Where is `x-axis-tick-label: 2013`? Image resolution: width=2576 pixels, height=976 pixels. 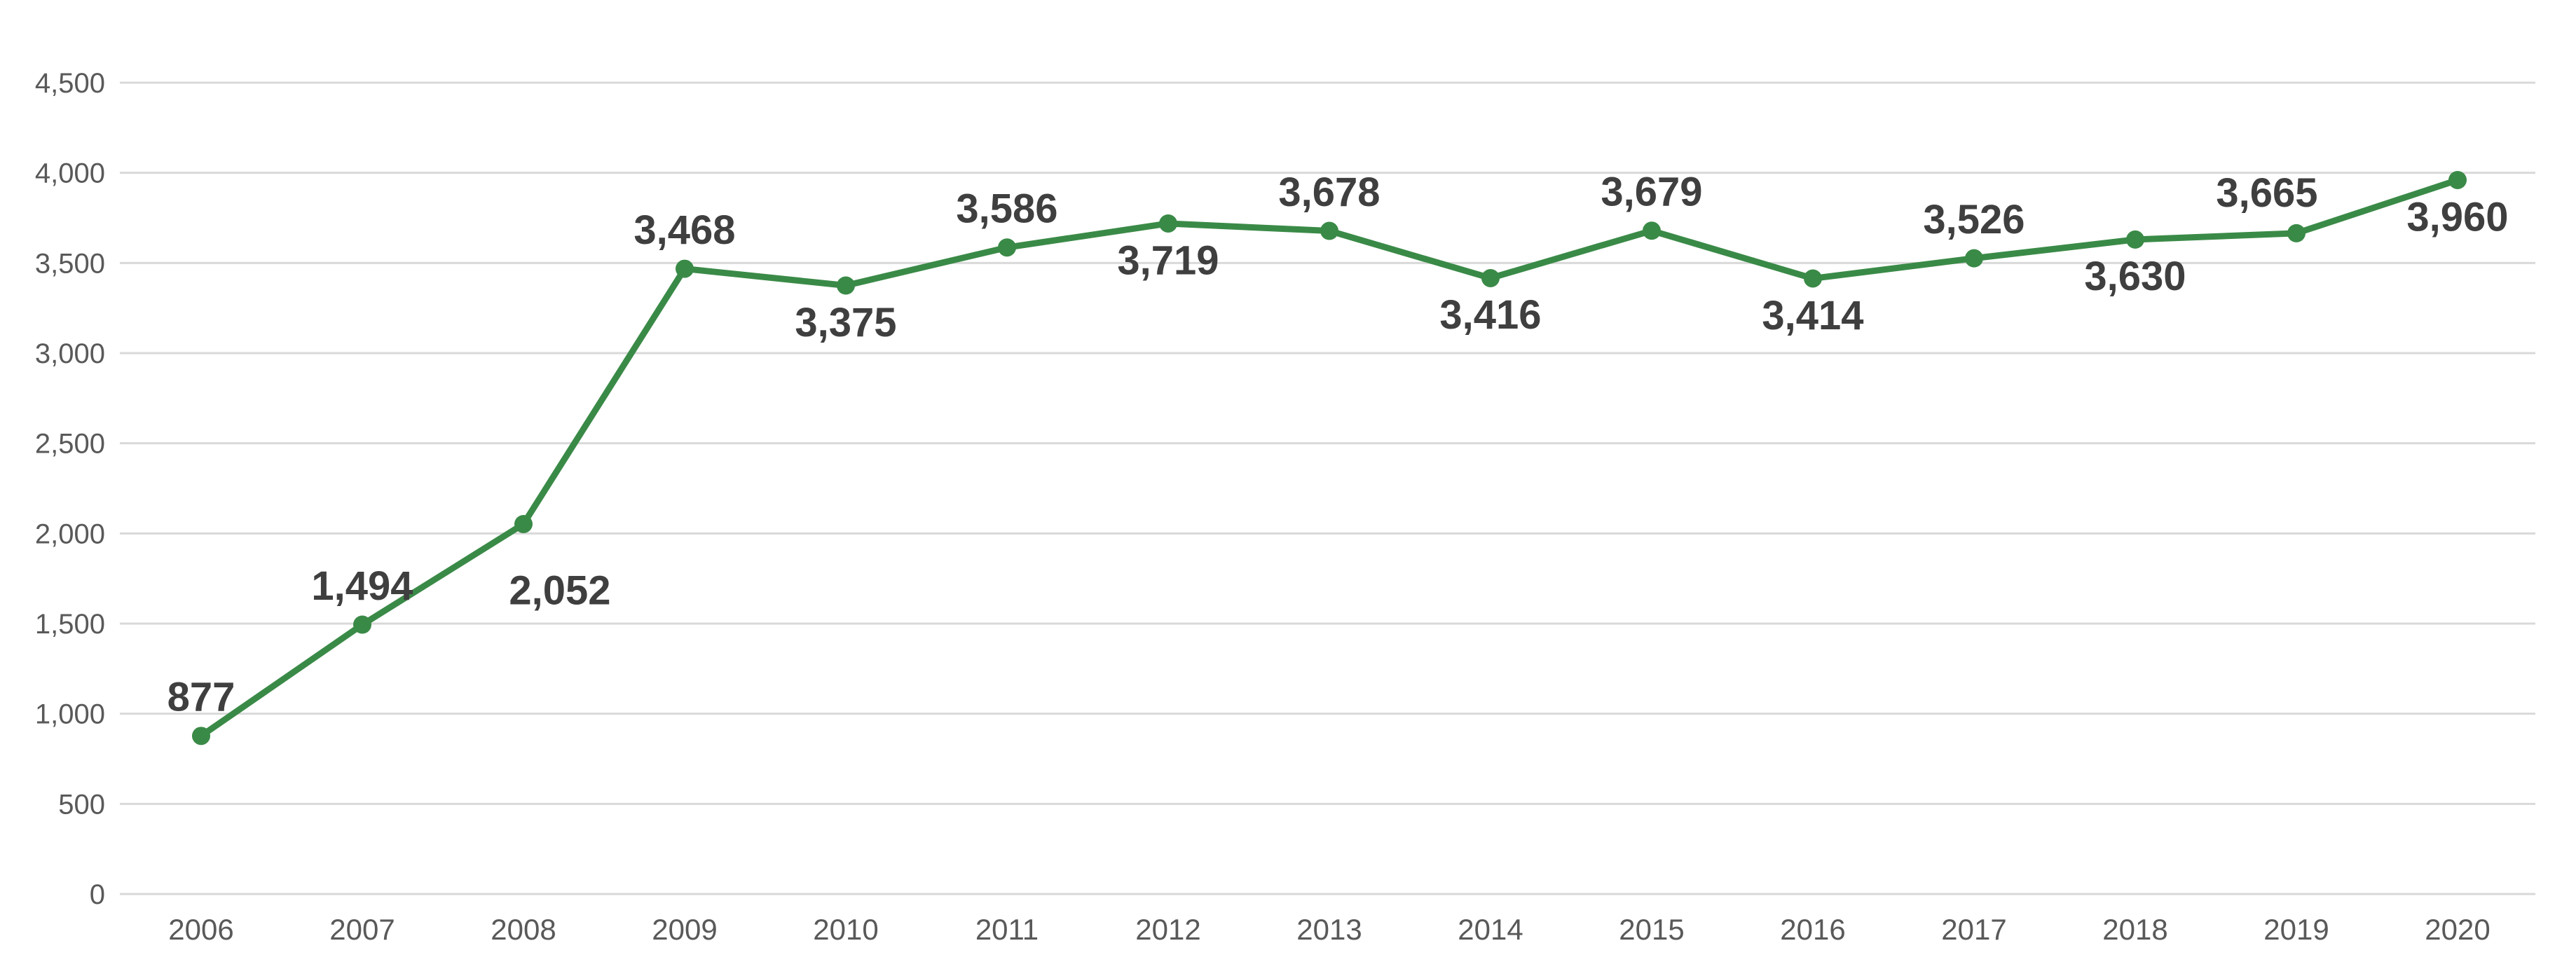 x-axis-tick-label: 2013 is located at coordinates (1329, 929).